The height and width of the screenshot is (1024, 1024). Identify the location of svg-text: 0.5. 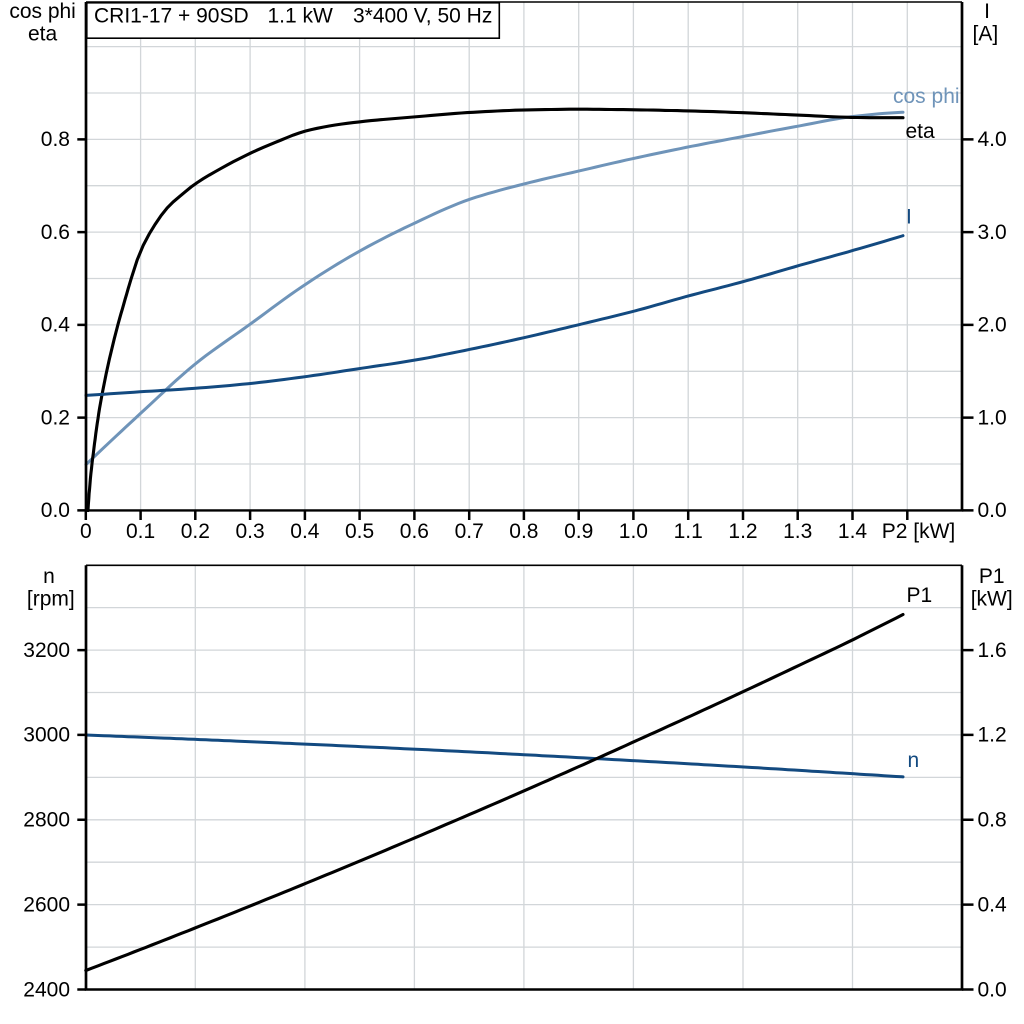
(359, 531).